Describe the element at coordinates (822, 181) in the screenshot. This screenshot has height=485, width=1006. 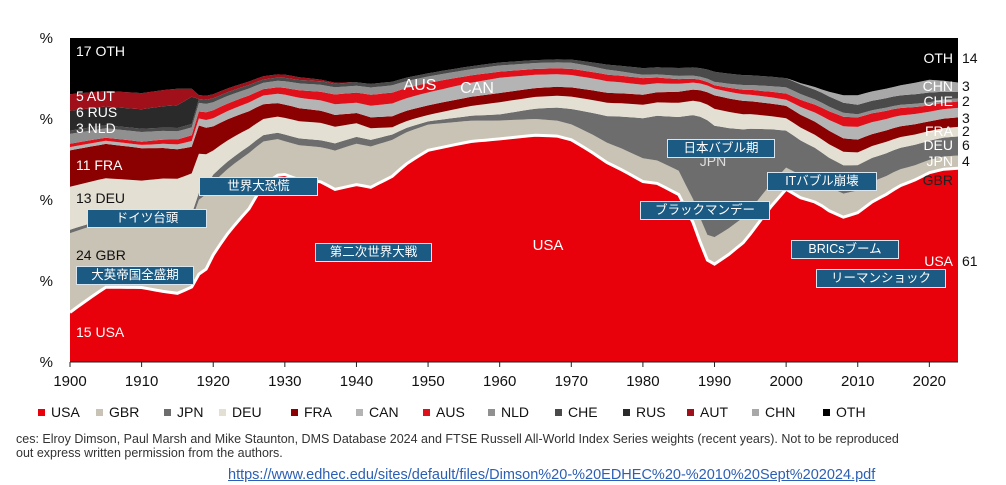
I see `event-annotation: ITバブル崩壊` at that location.